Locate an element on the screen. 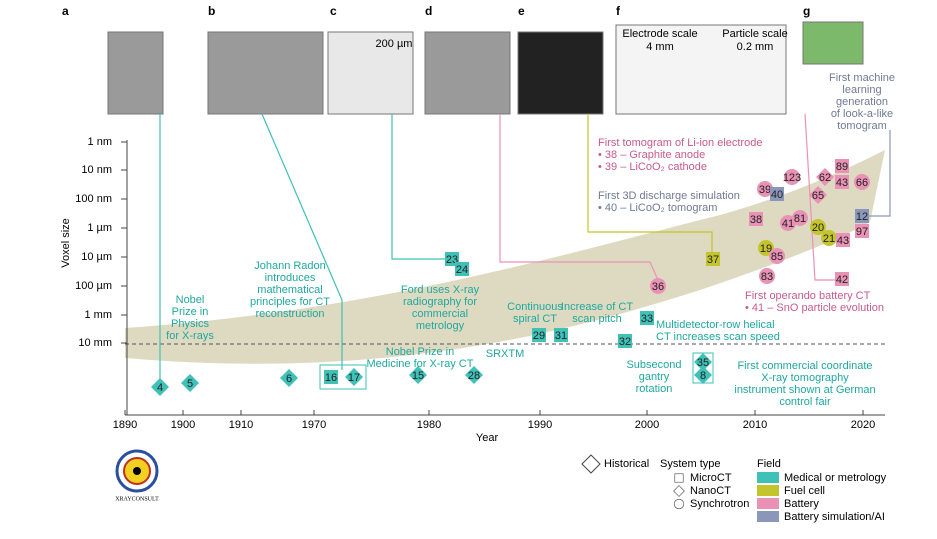 This screenshot has height=539, width=937. x-tick-label: 1970 is located at coordinates (314, 425).